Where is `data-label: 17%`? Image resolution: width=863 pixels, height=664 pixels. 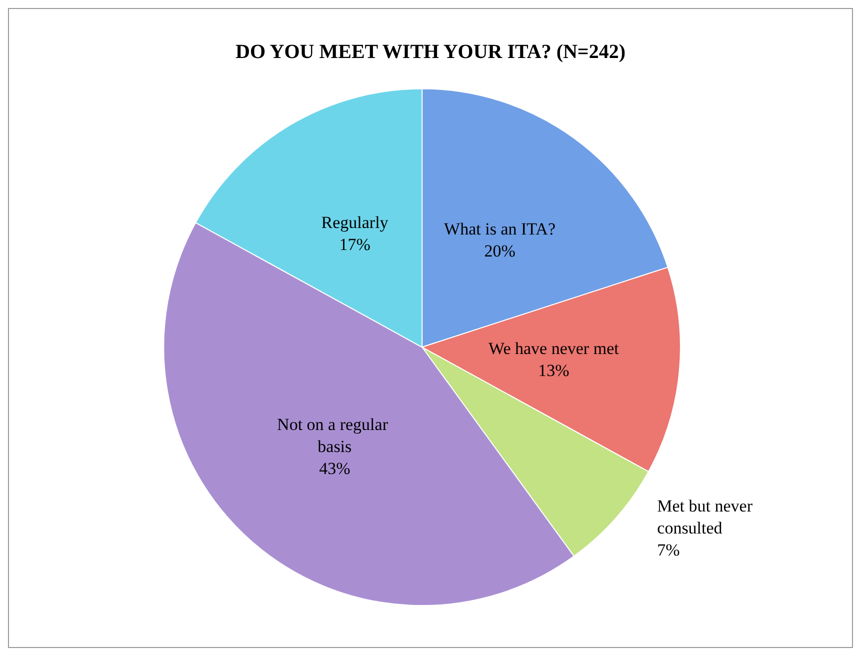
data-label: 17% is located at coordinates (354, 244).